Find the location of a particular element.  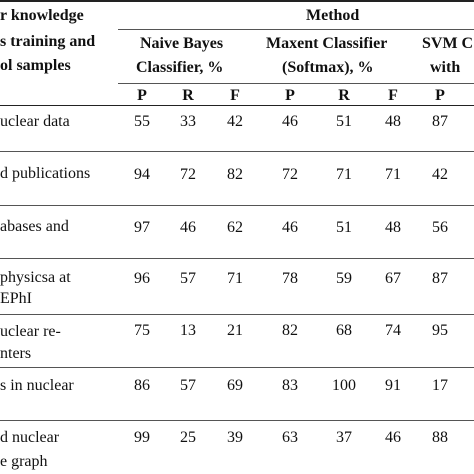

svm-header-line-1: SVM C is located at coordinates (448, 43).